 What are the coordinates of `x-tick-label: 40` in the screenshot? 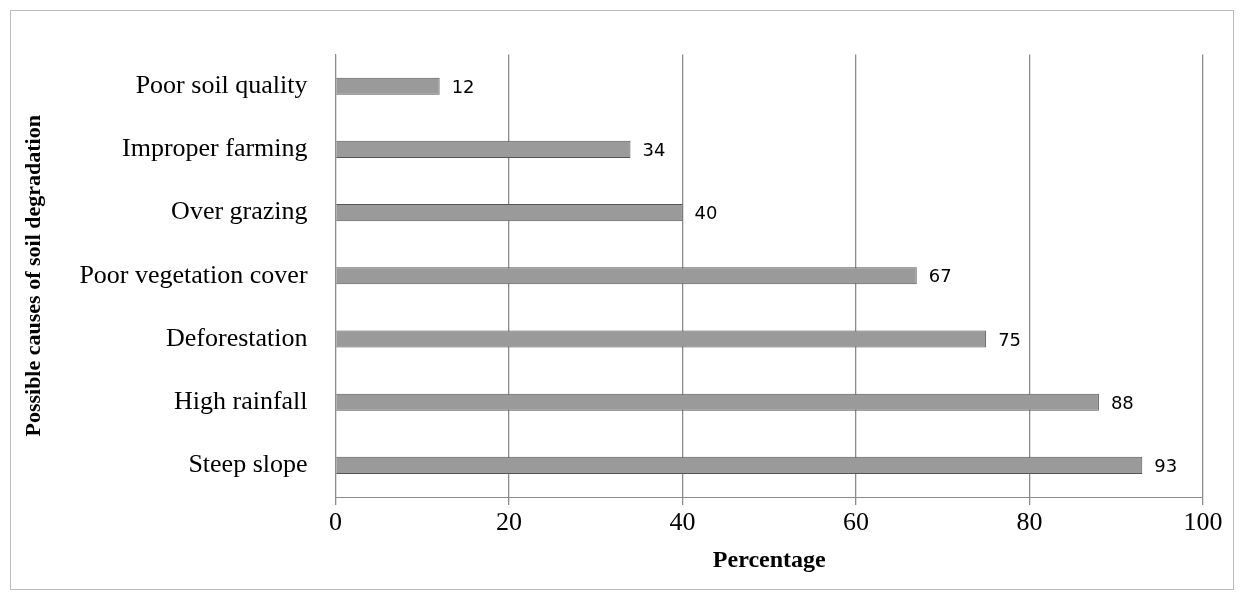 It's located at (682, 522).